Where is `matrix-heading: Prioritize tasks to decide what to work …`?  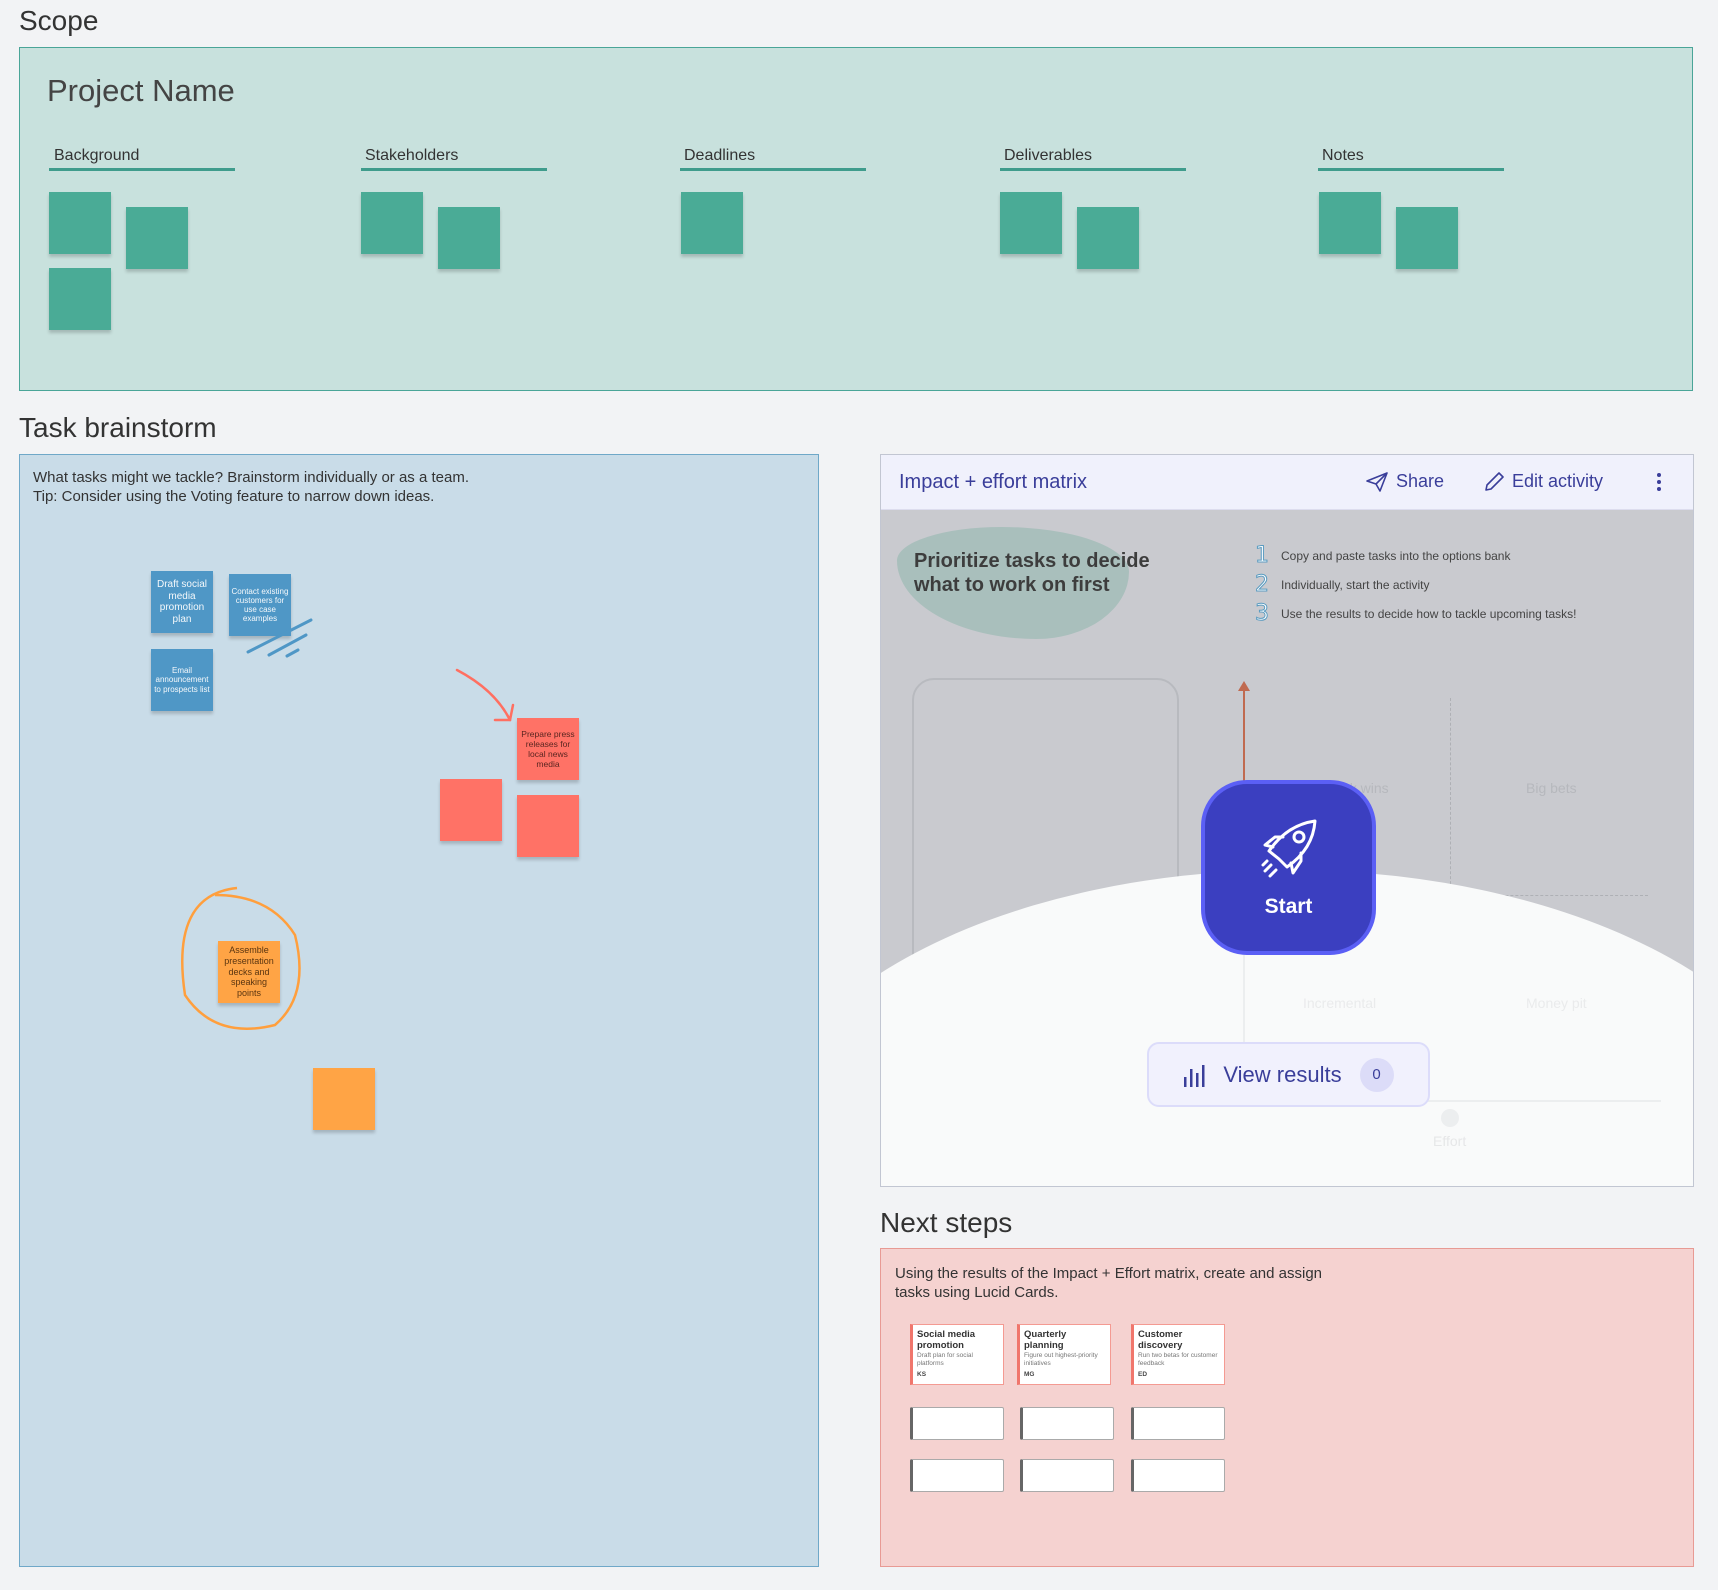 matrix-heading: Prioritize tasks to decide what to work … is located at coordinates (1032, 573).